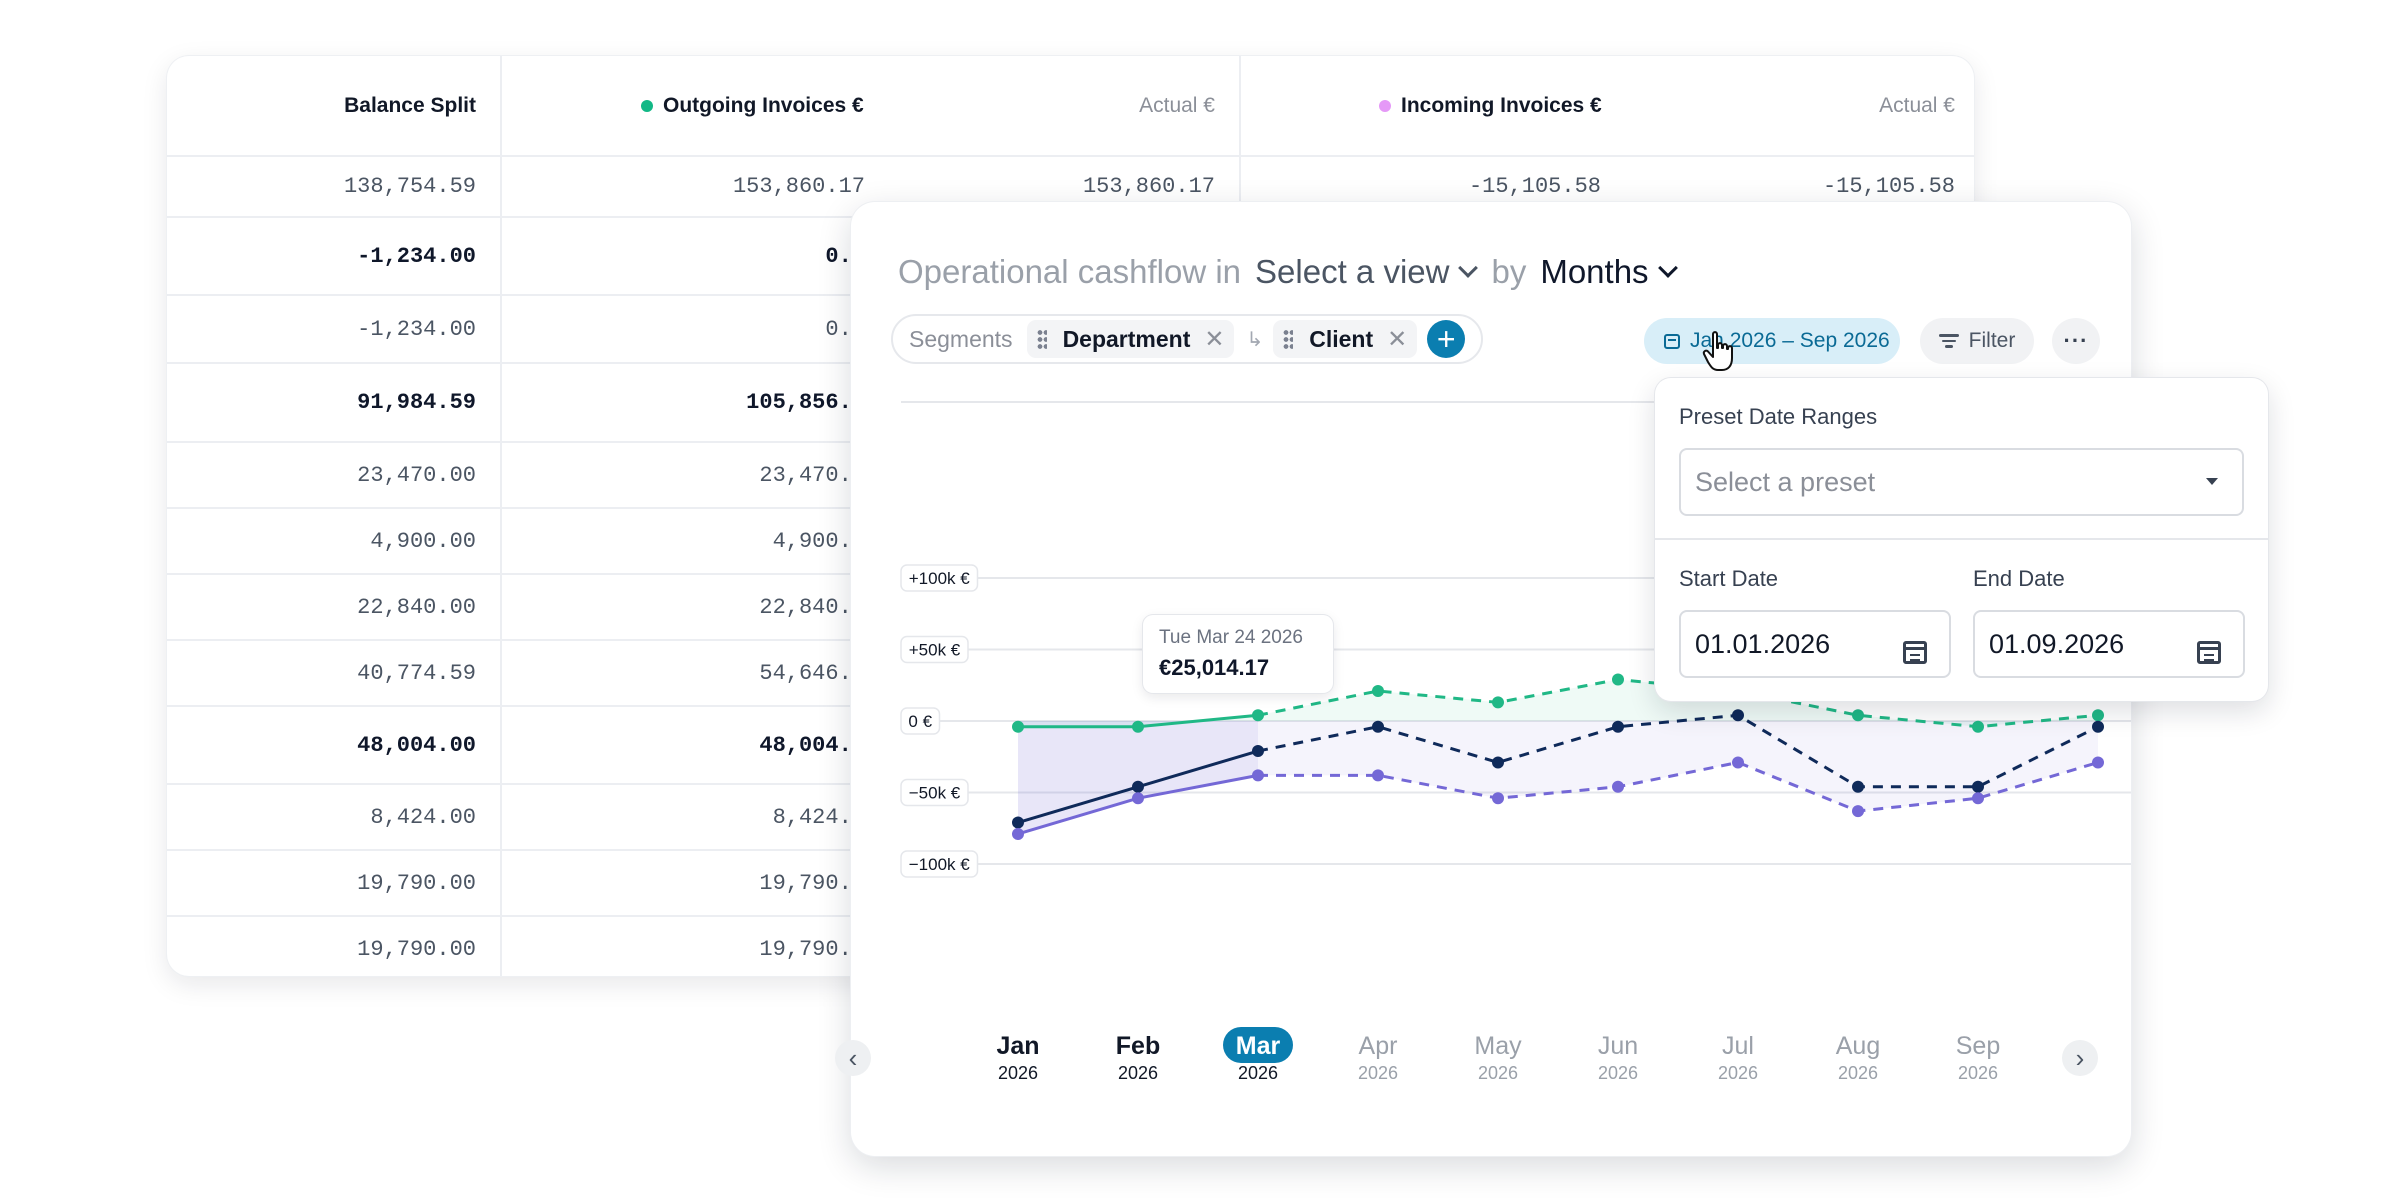 This screenshot has height=1200, width=2400. What do you see at coordinates (1778, 416) in the screenshot?
I see `preset-label: Preset Date Ranges` at bounding box center [1778, 416].